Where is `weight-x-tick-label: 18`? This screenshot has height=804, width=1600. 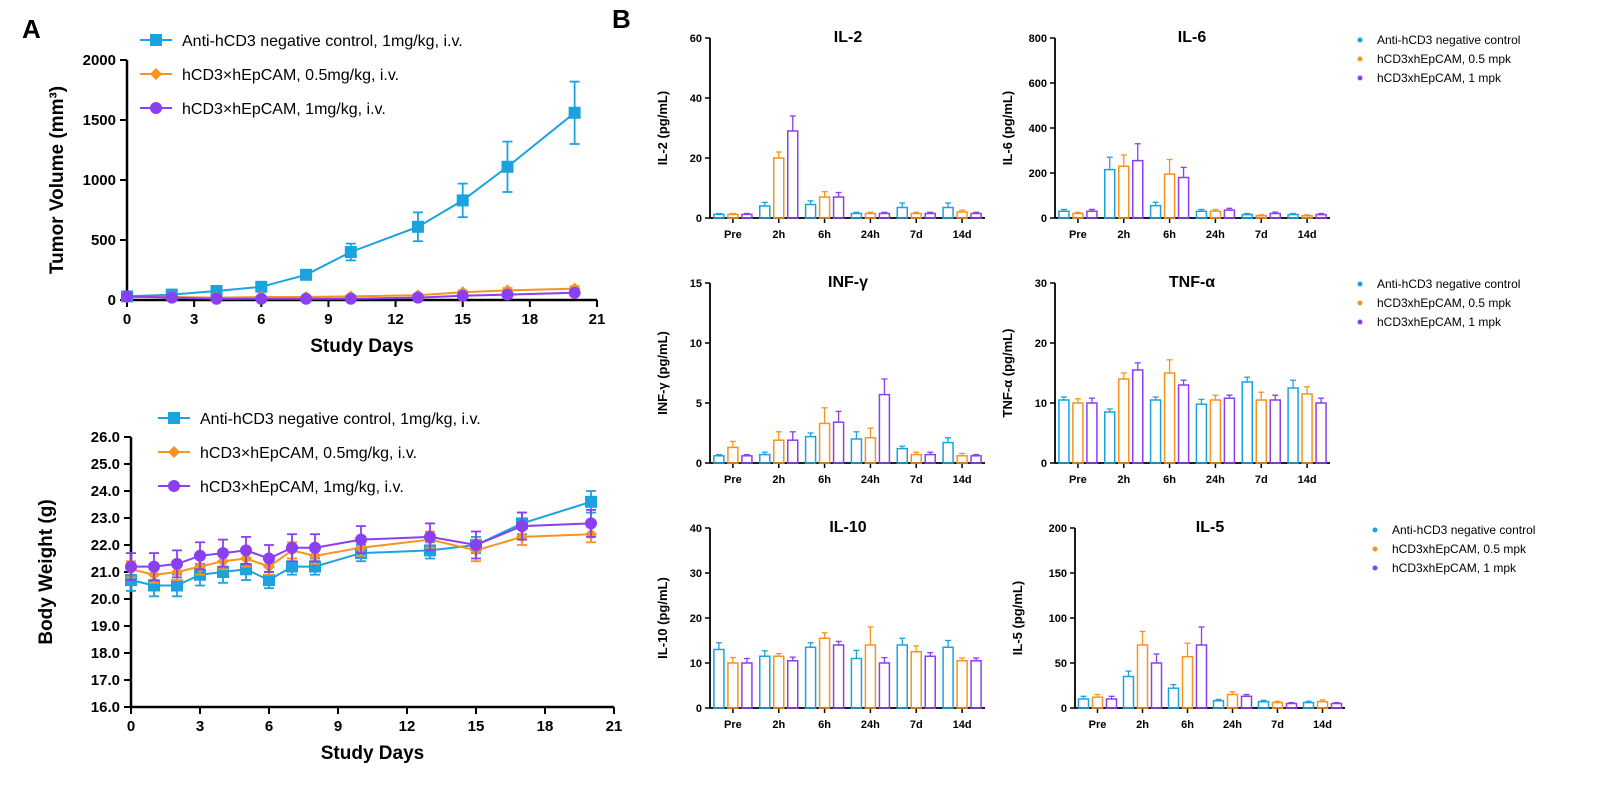 weight-x-tick-label: 18 is located at coordinates (545, 726).